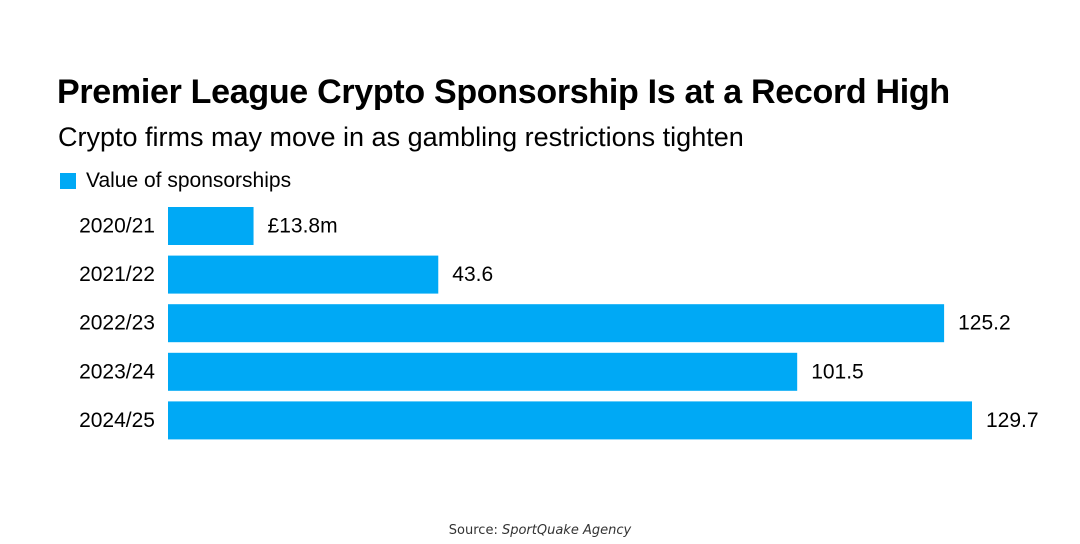 The image size is (1080, 544). Describe the element at coordinates (837, 371) in the screenshot. I see `data-label: 101.5` at that location.